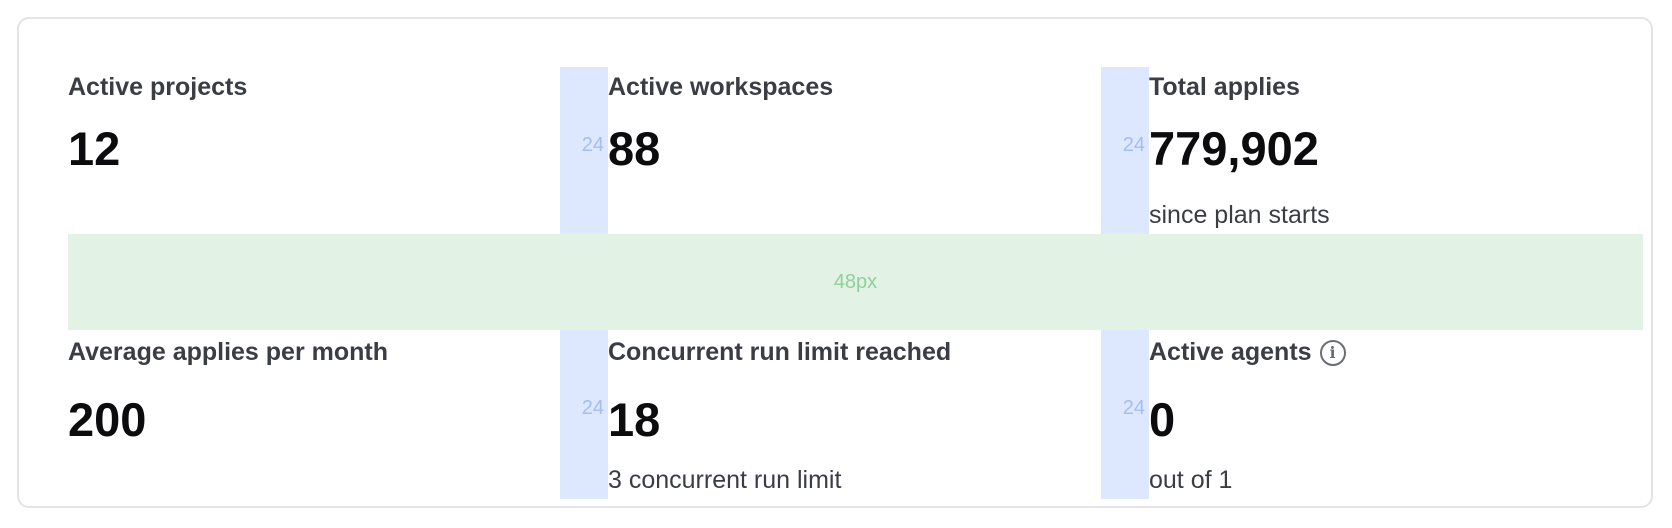  What do you see at coordinates (158, 87) in the screenshot?
I see `metric-label: Active projects` at bounding box center [158, 87].